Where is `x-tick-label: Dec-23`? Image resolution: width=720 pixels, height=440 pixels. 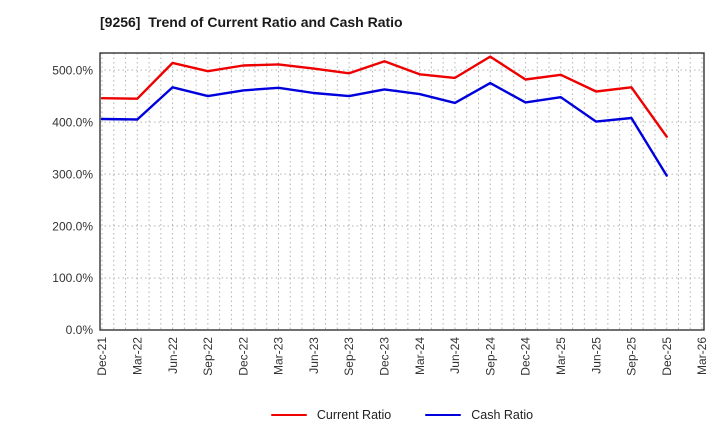
x-tick-label: Dec-23 is located at coordinates (385, 356).